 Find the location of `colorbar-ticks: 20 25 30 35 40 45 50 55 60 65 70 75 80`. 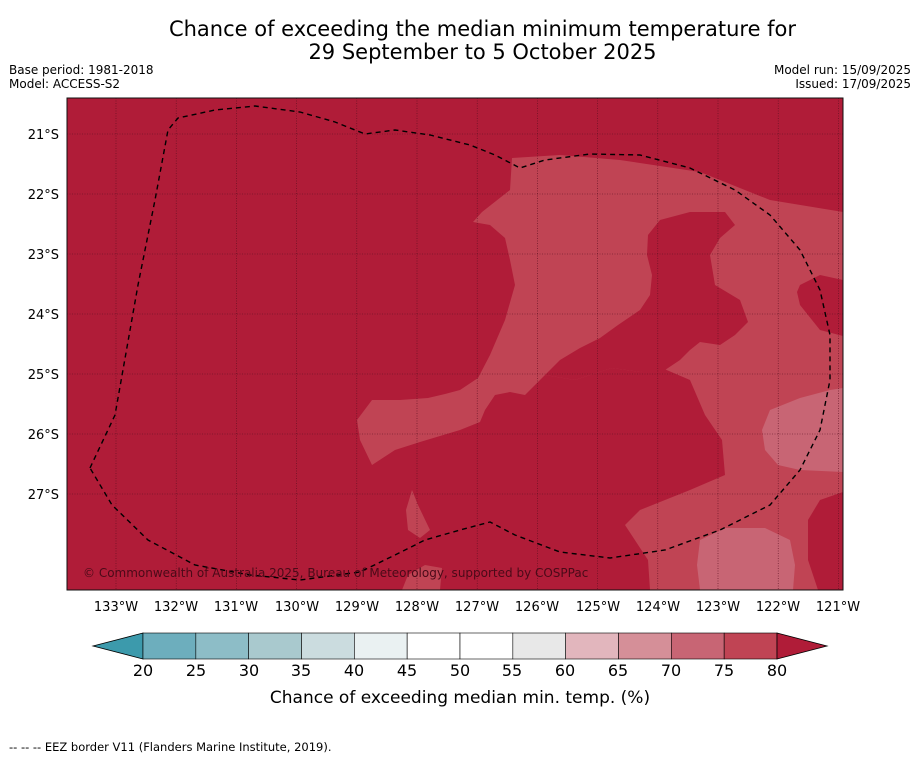

colorbar-ticks: 20 25 30 35 40 45 50 55 60 65 70 75 80 is located at coordinates (460, 670).